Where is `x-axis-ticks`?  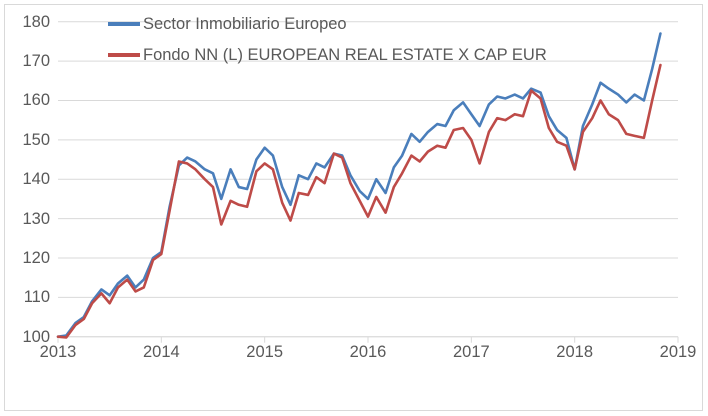
x-axis-ticks is located at coordinates (368, 339).